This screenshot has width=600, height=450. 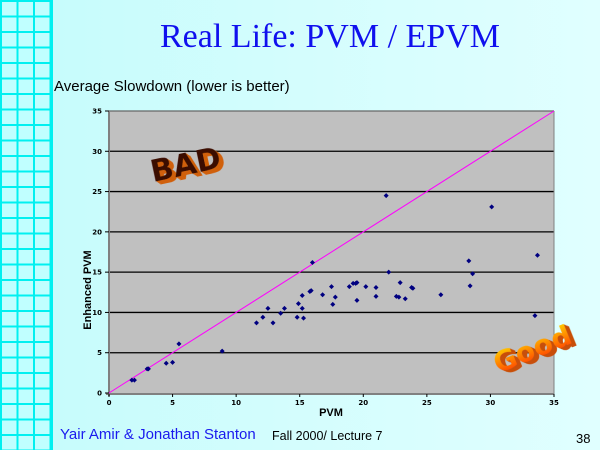 I want to click on y-tick-label: 5, so click(x=99, y=353).